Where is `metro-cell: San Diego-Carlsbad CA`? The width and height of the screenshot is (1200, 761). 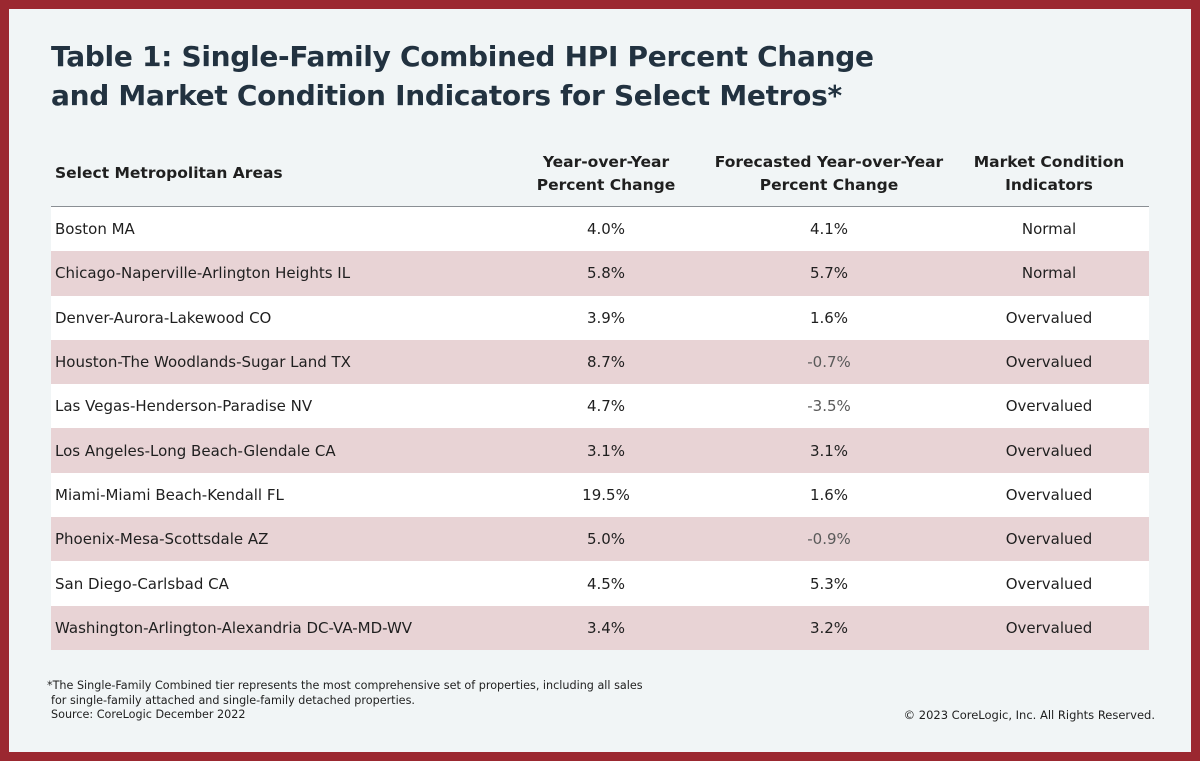 metro-cell: San Diego-Carlsbad CA is located at coordinates (277, 583).